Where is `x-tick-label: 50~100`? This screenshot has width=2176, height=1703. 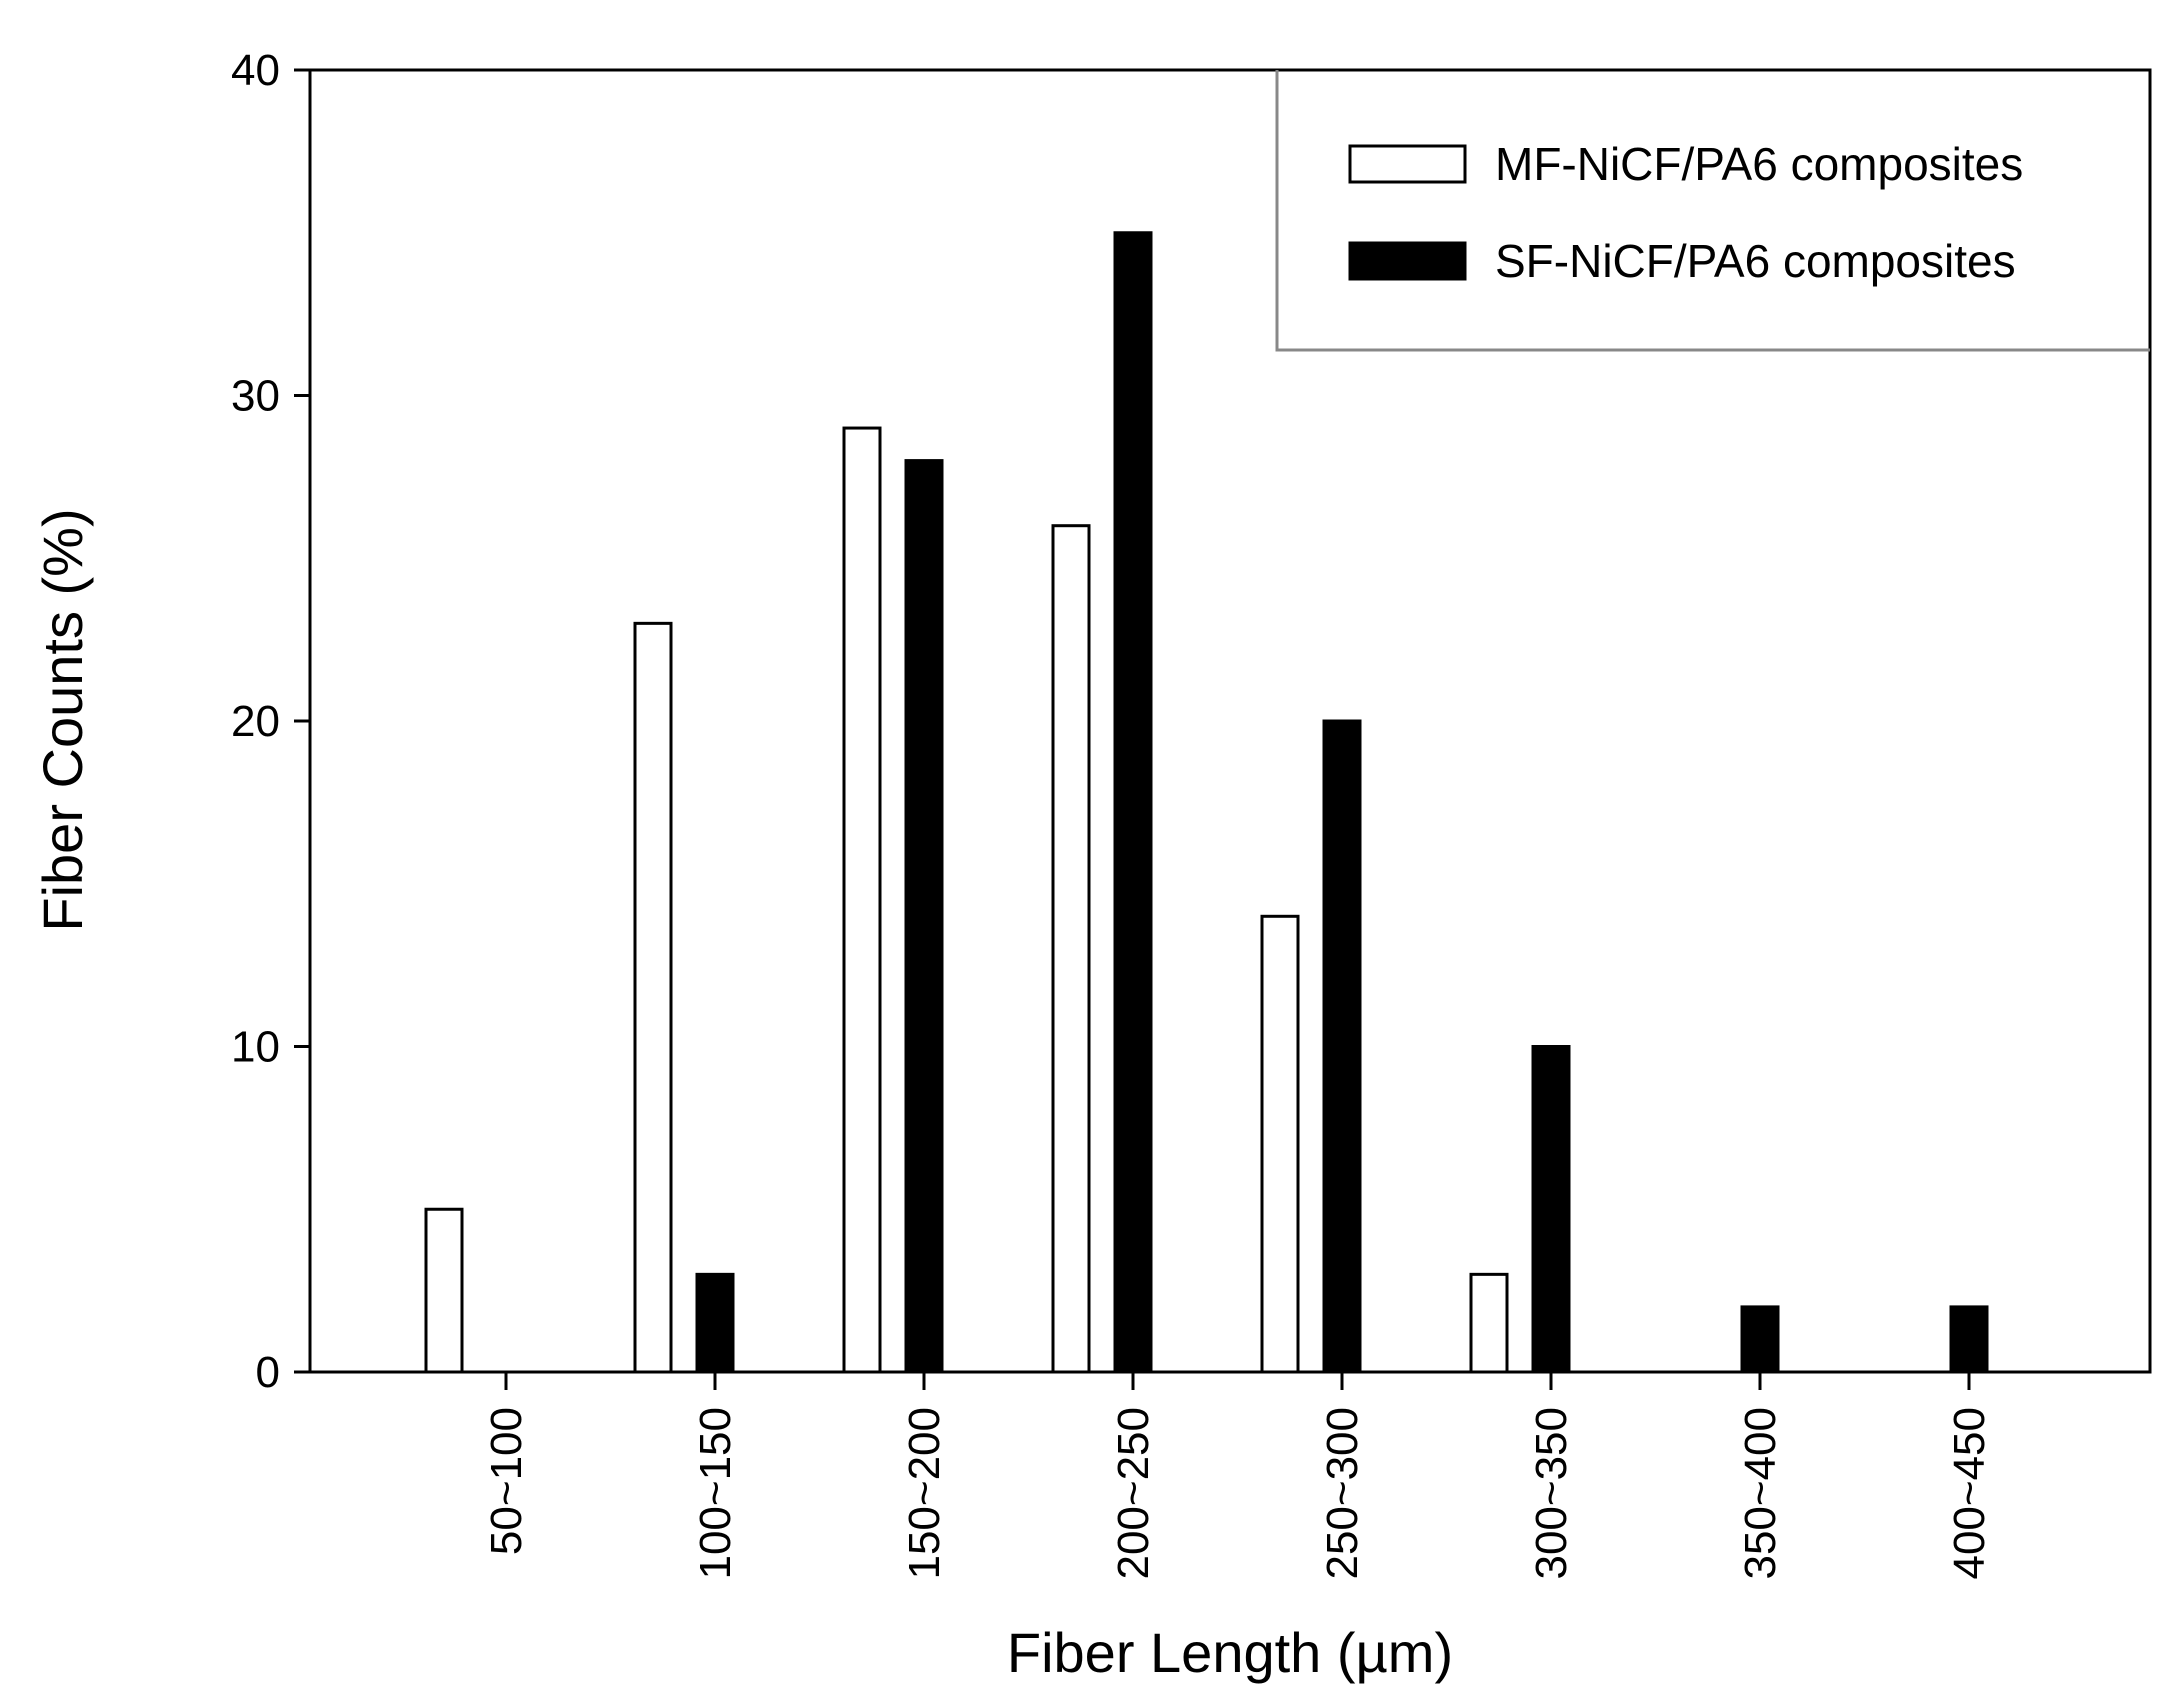 x-tick-label: 50~100 is located at coordinates (506, 1481).